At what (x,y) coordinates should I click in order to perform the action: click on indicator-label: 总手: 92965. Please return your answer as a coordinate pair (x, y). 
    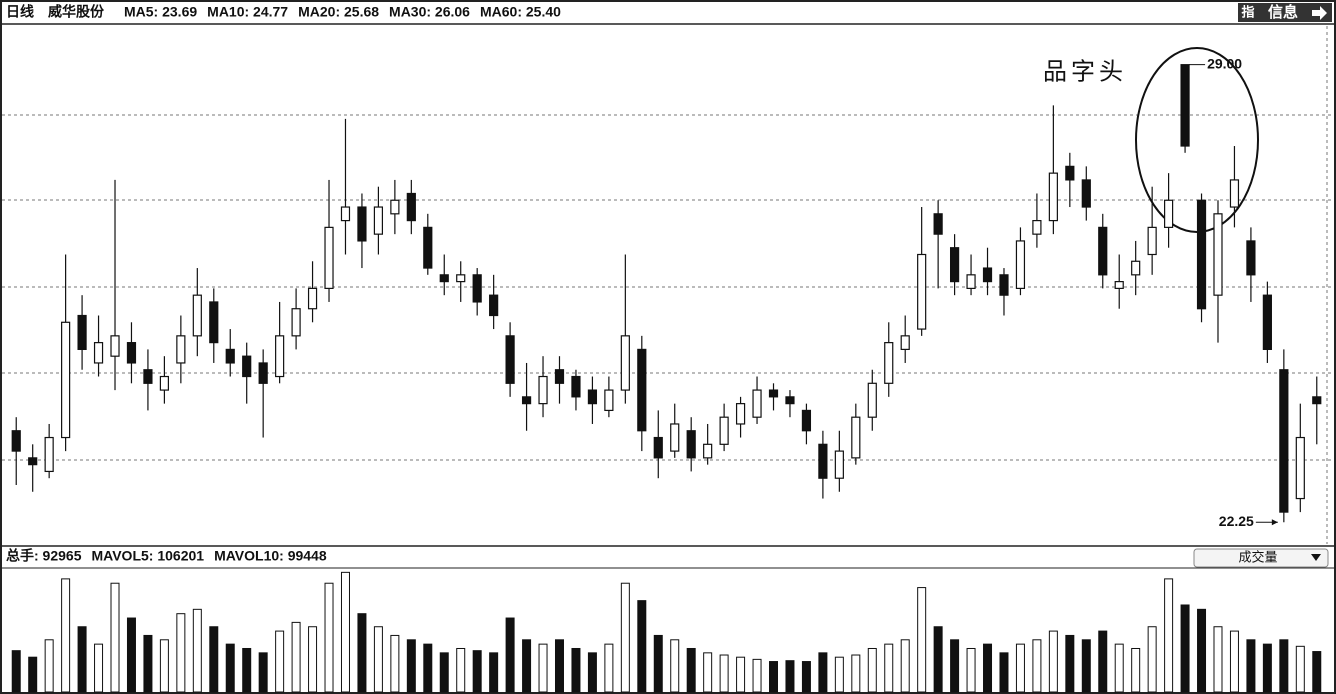
    Looking at the image, I should click on (44, 556).